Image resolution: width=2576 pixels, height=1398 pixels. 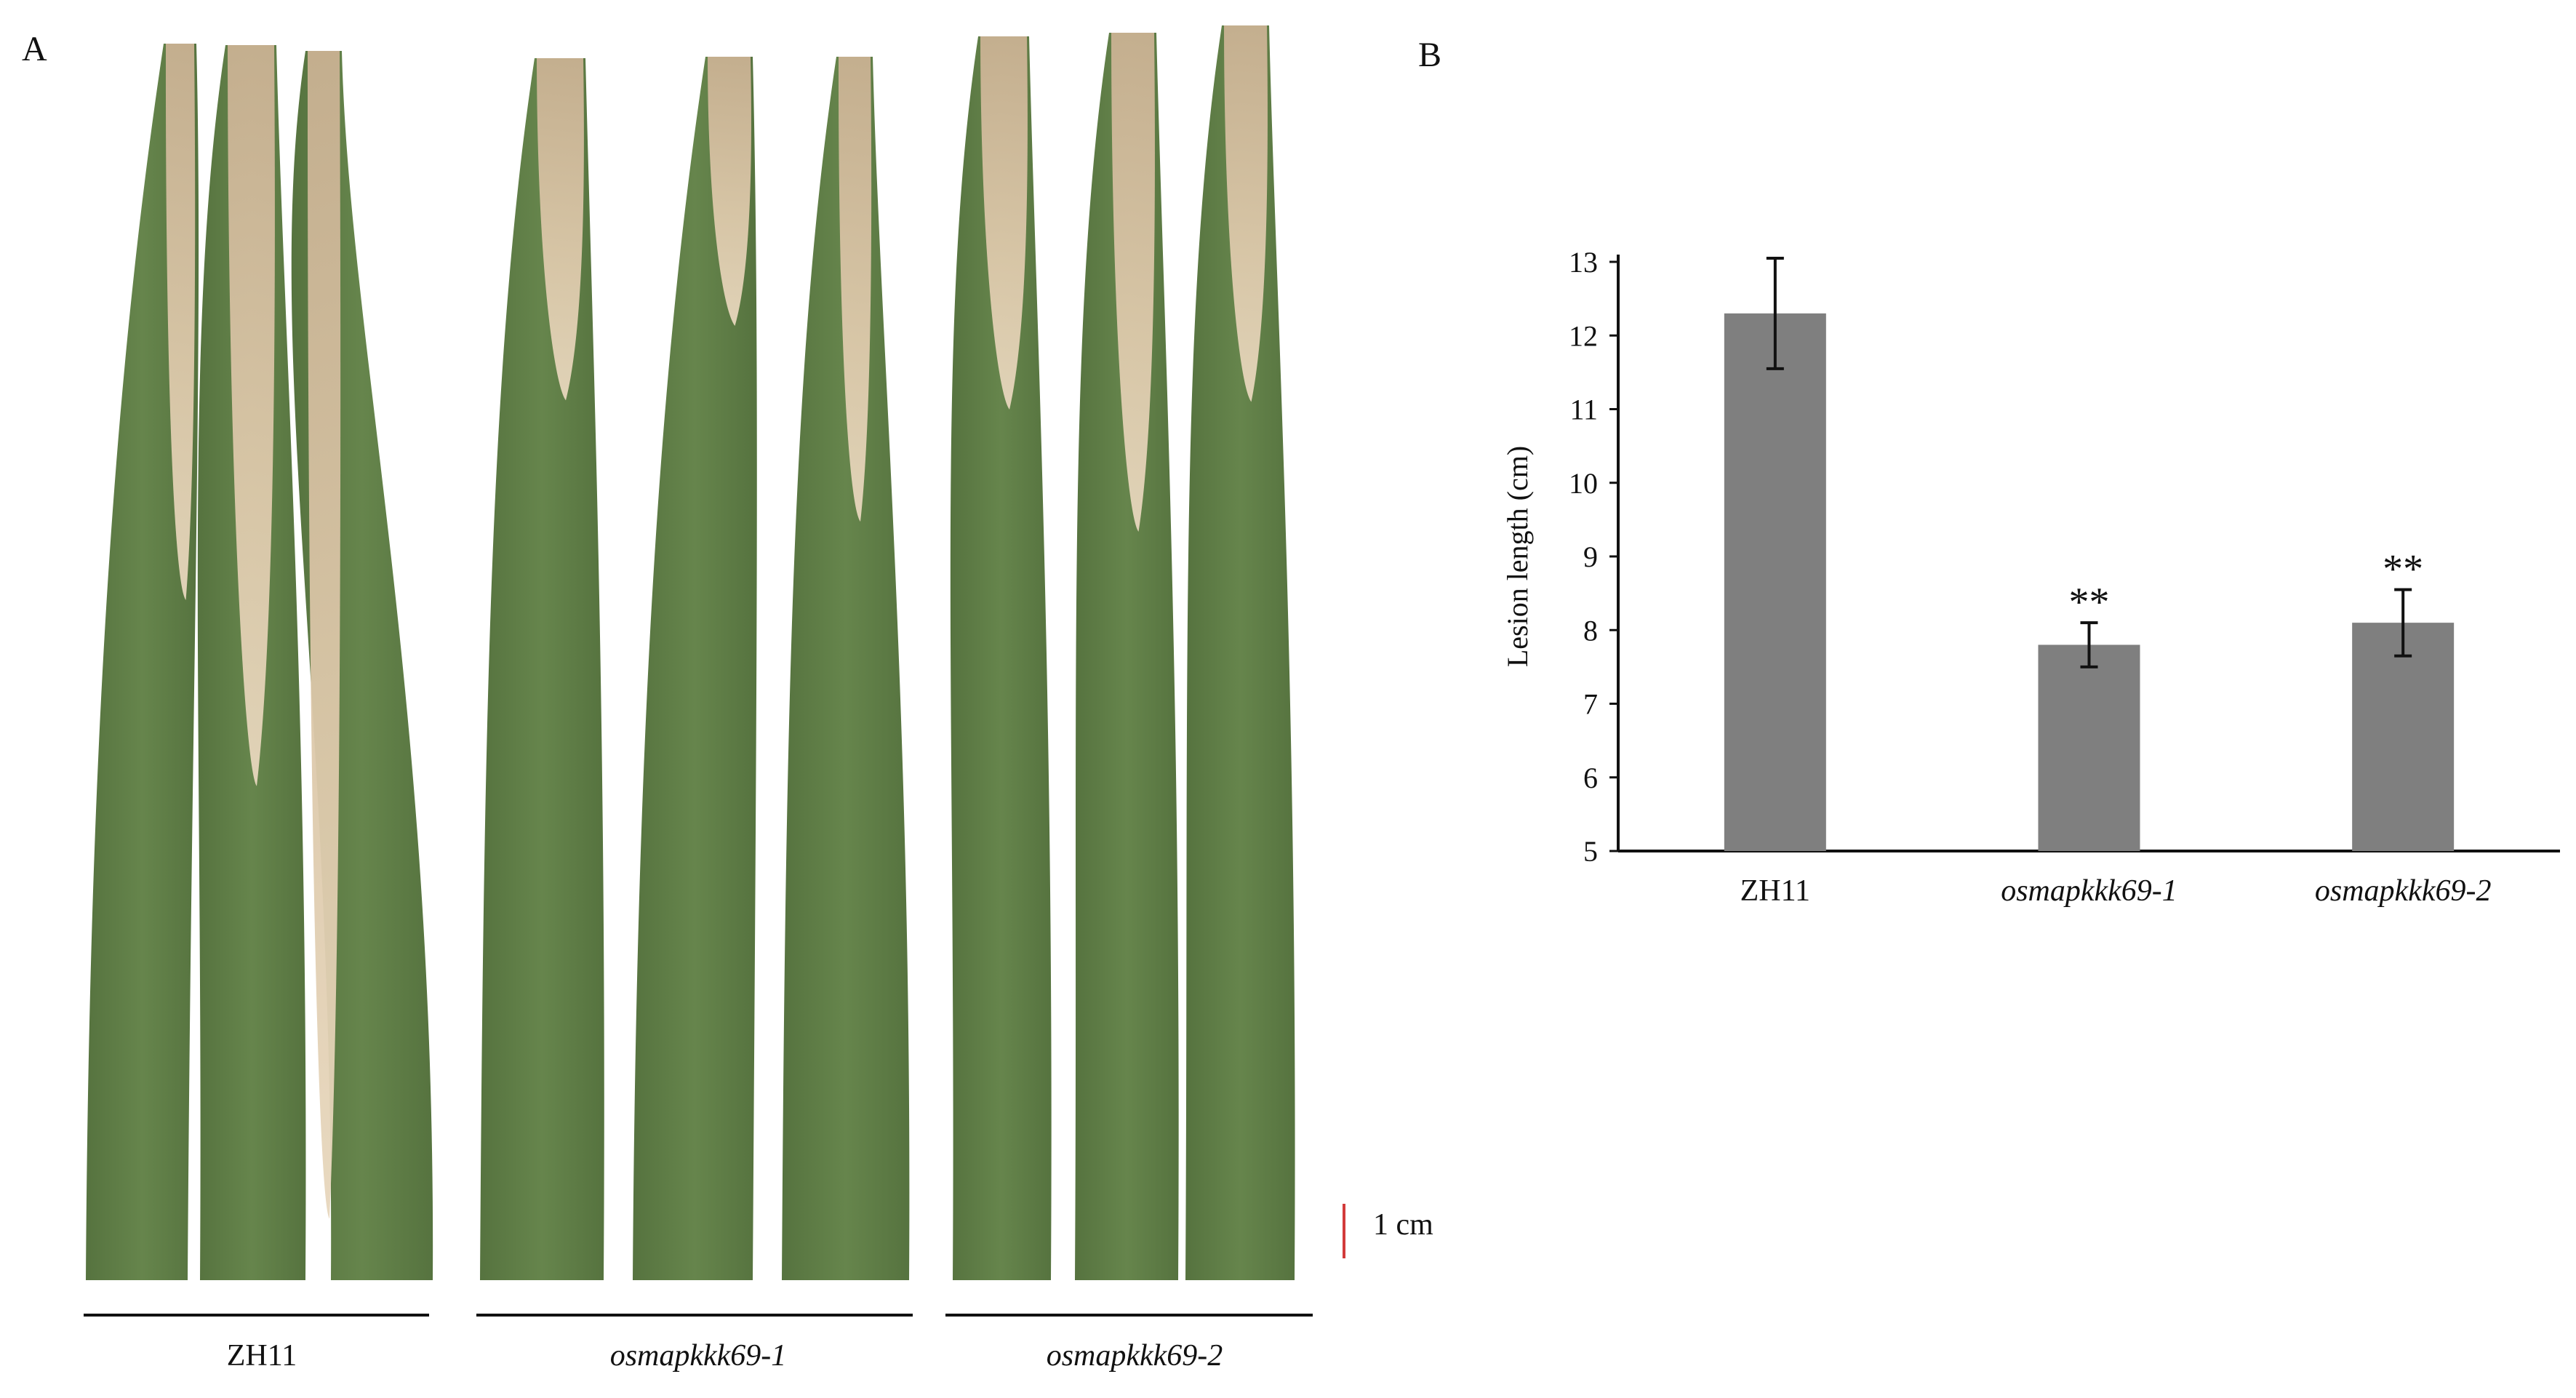 I want to click on y-tick-label: 13, so click(x=1583, y=262).